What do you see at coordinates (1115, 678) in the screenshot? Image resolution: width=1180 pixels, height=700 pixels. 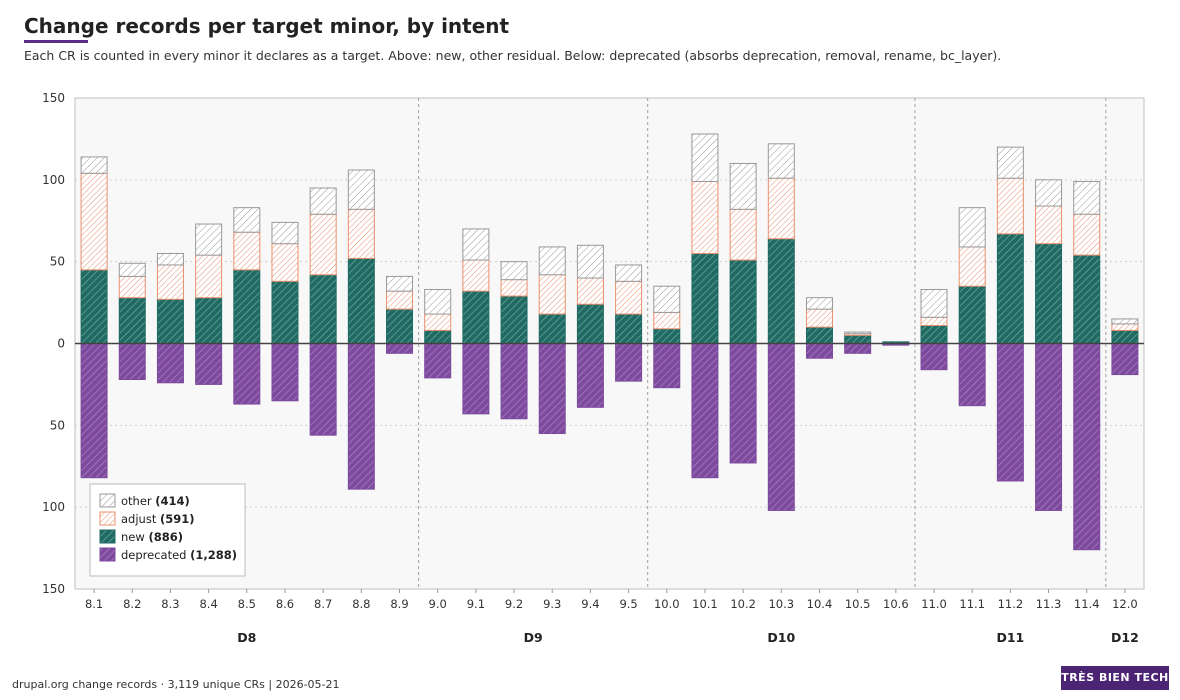 I see `brand-badge: TRÈS BIEN TECH` at bounding box center [1115, 678].